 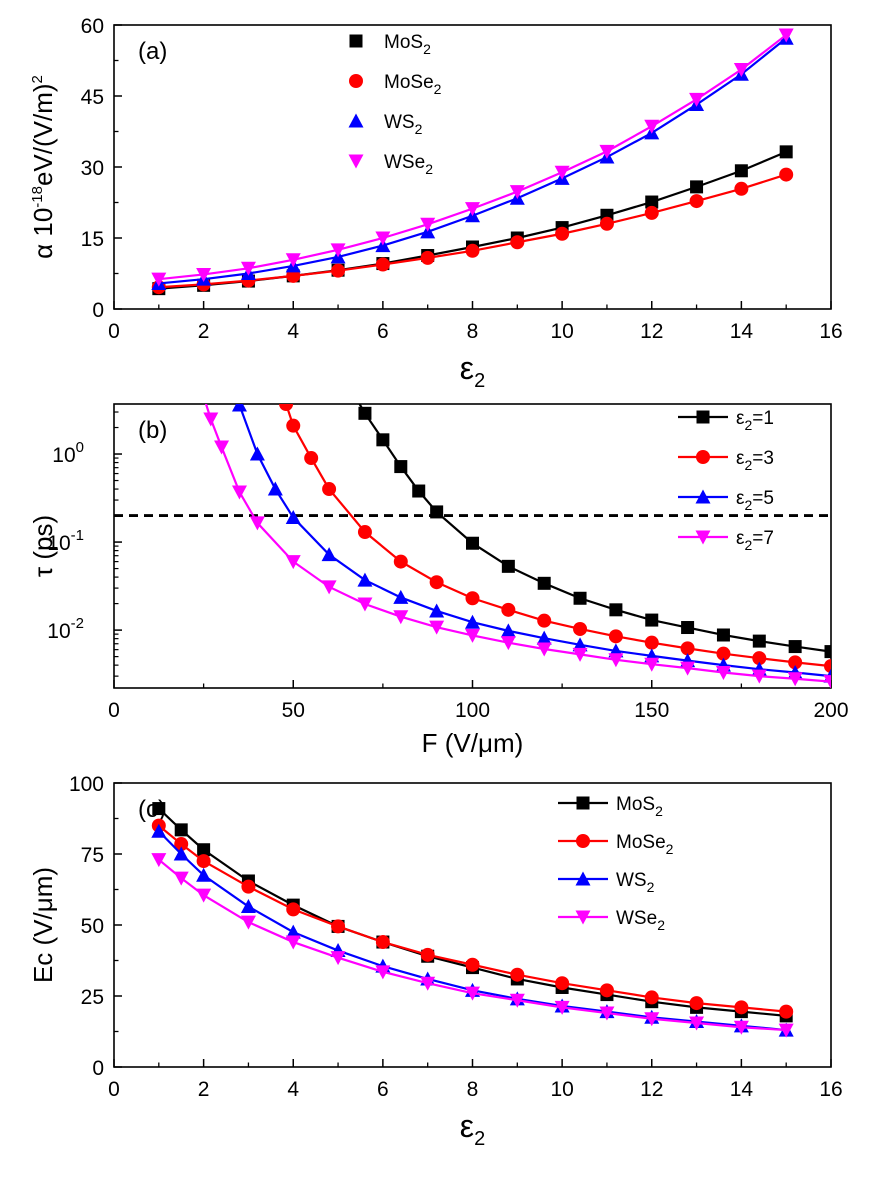 I want to click on plot-area-c, so click(x=472, y=920).